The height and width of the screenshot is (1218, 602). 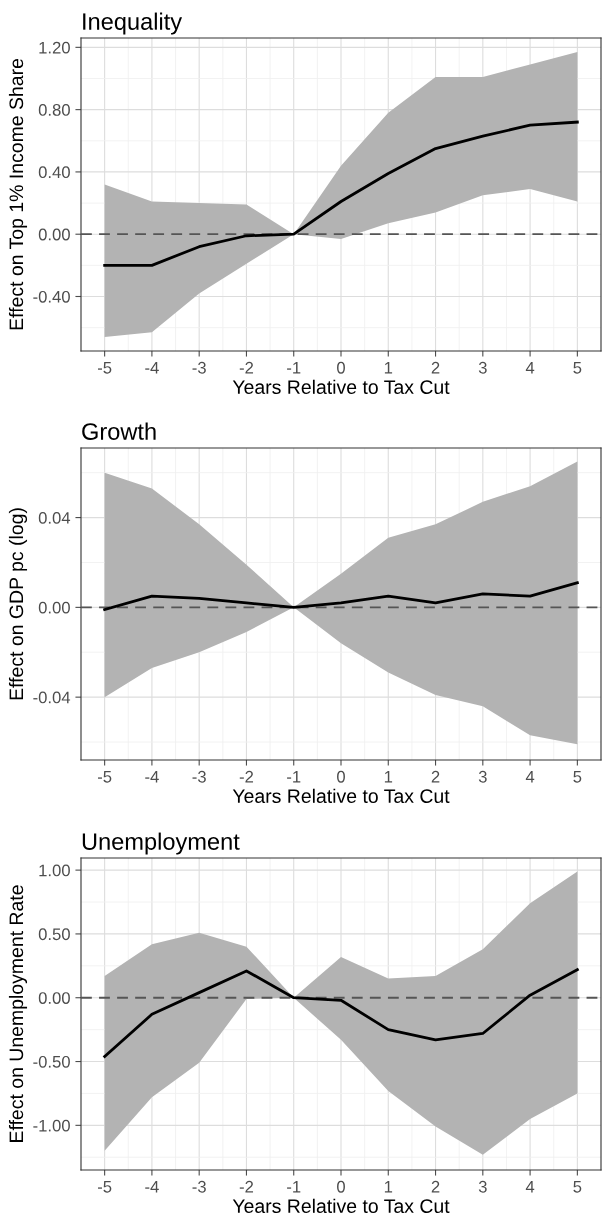 I want to click on y-axis-title: Effect on Top 1% Income Share, so click(x=18, y=194).